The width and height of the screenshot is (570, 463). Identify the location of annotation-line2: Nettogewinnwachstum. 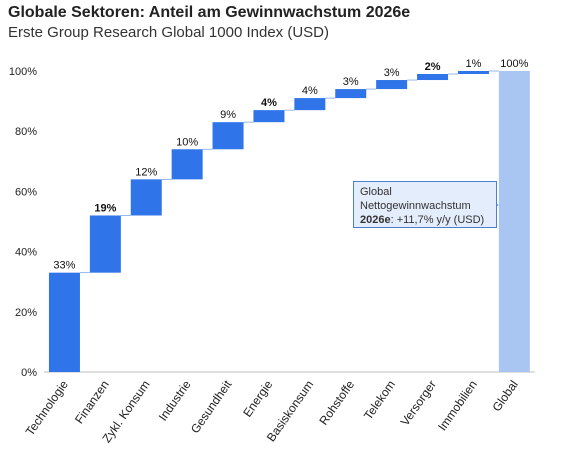
(415, 206).